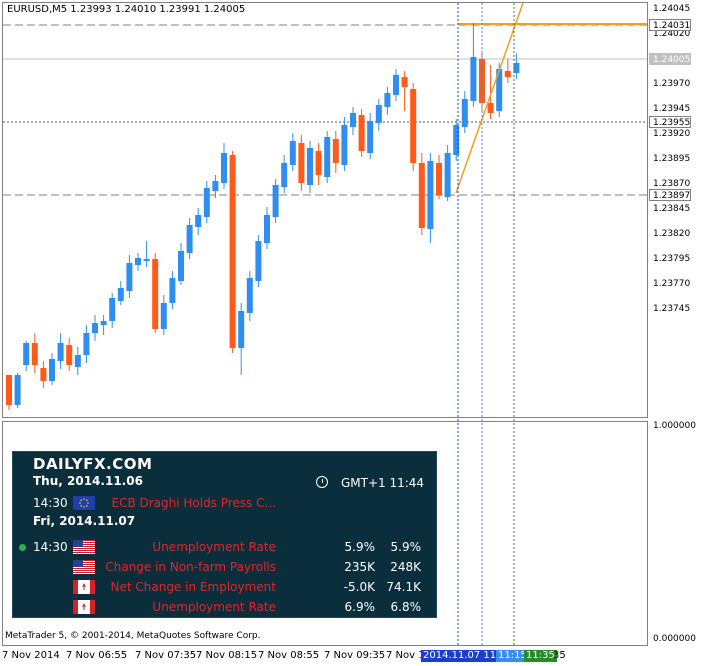  Describe the element at coordinates (672, 184) in the screenshot. I see `price-axis-label: 1.23870` at that location.